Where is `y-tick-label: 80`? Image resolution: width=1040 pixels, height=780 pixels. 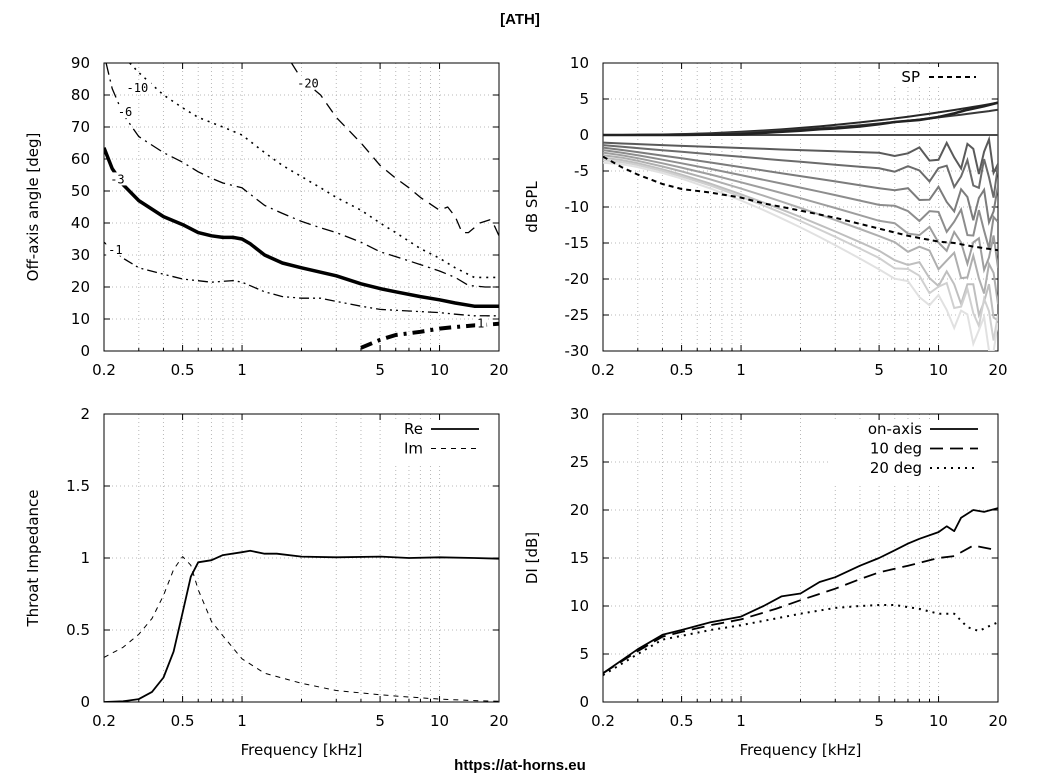
y-tick-label: 80 is located at coordinates (80, 95).